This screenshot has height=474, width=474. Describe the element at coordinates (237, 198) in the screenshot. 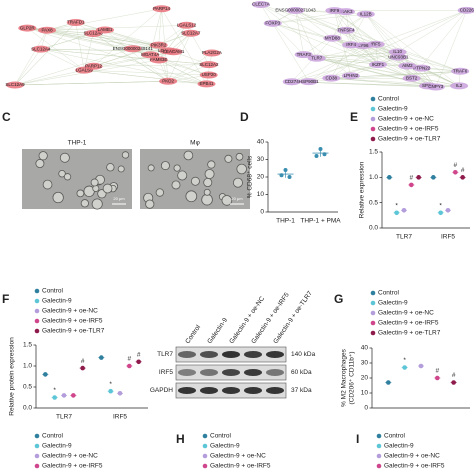

I see `scale-label: 20 μm` at that location.